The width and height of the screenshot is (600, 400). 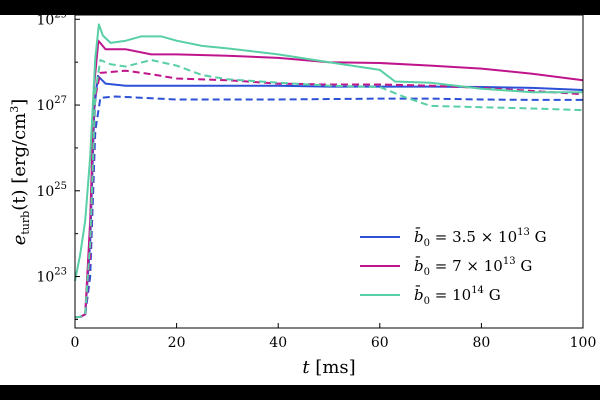 I want to click on y-axis-ticks: 1023 1025 1027 1029, so click(x=58, y=164).